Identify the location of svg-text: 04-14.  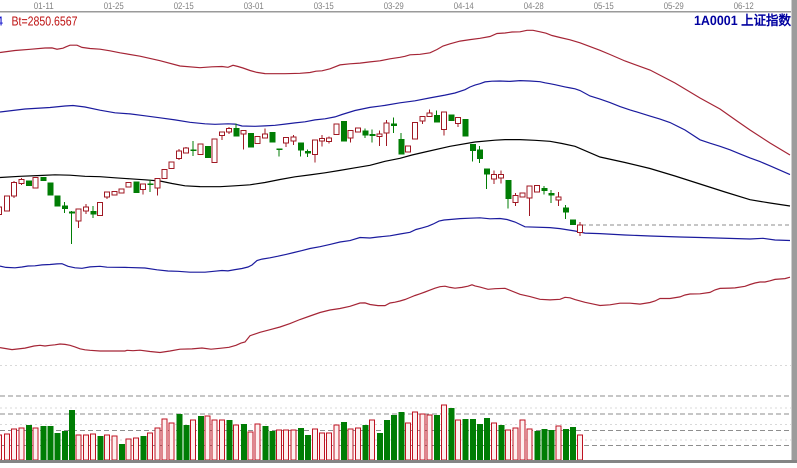
(464, 6).